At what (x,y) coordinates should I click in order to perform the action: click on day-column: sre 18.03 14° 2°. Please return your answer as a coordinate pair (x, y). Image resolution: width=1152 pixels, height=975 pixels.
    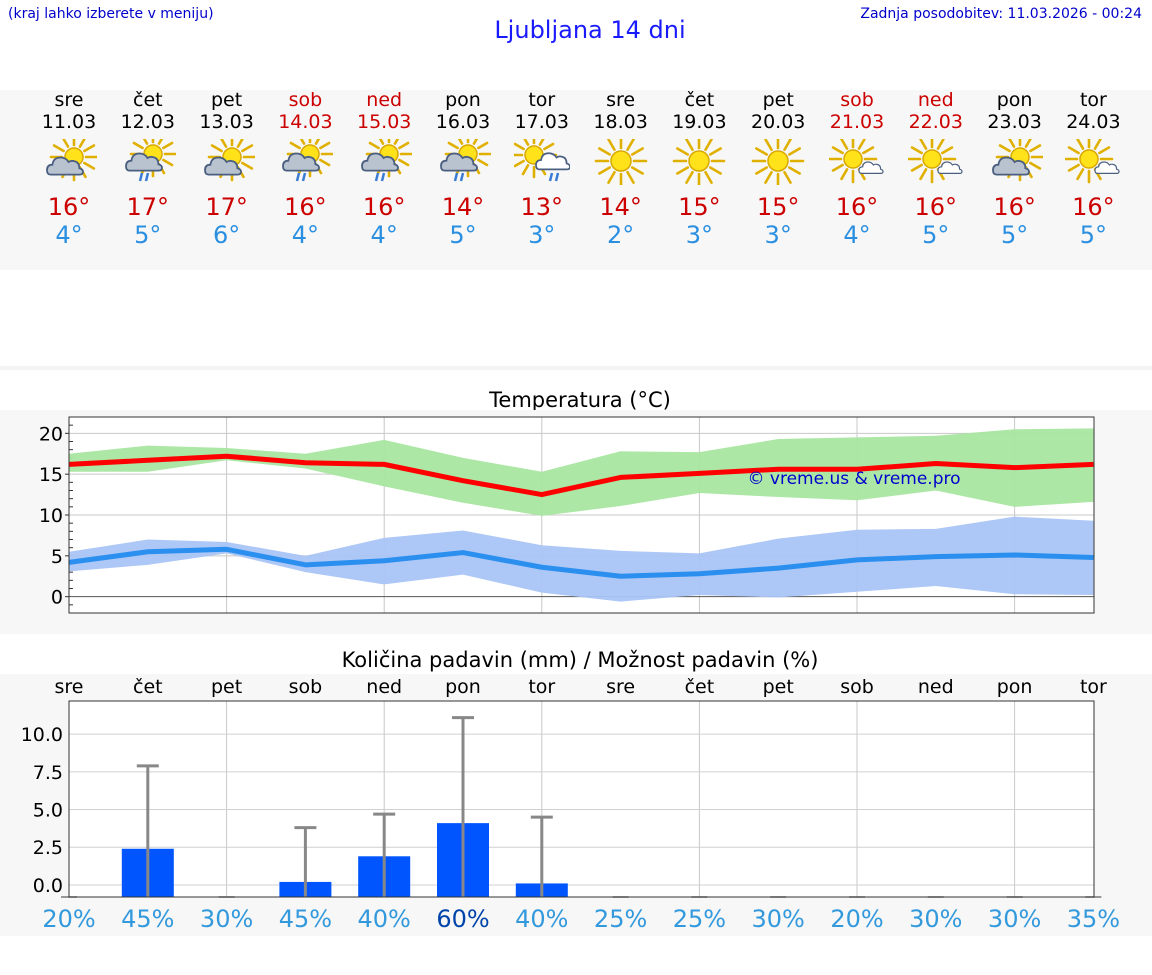
    Looking at the image, I should click on (621, 169).